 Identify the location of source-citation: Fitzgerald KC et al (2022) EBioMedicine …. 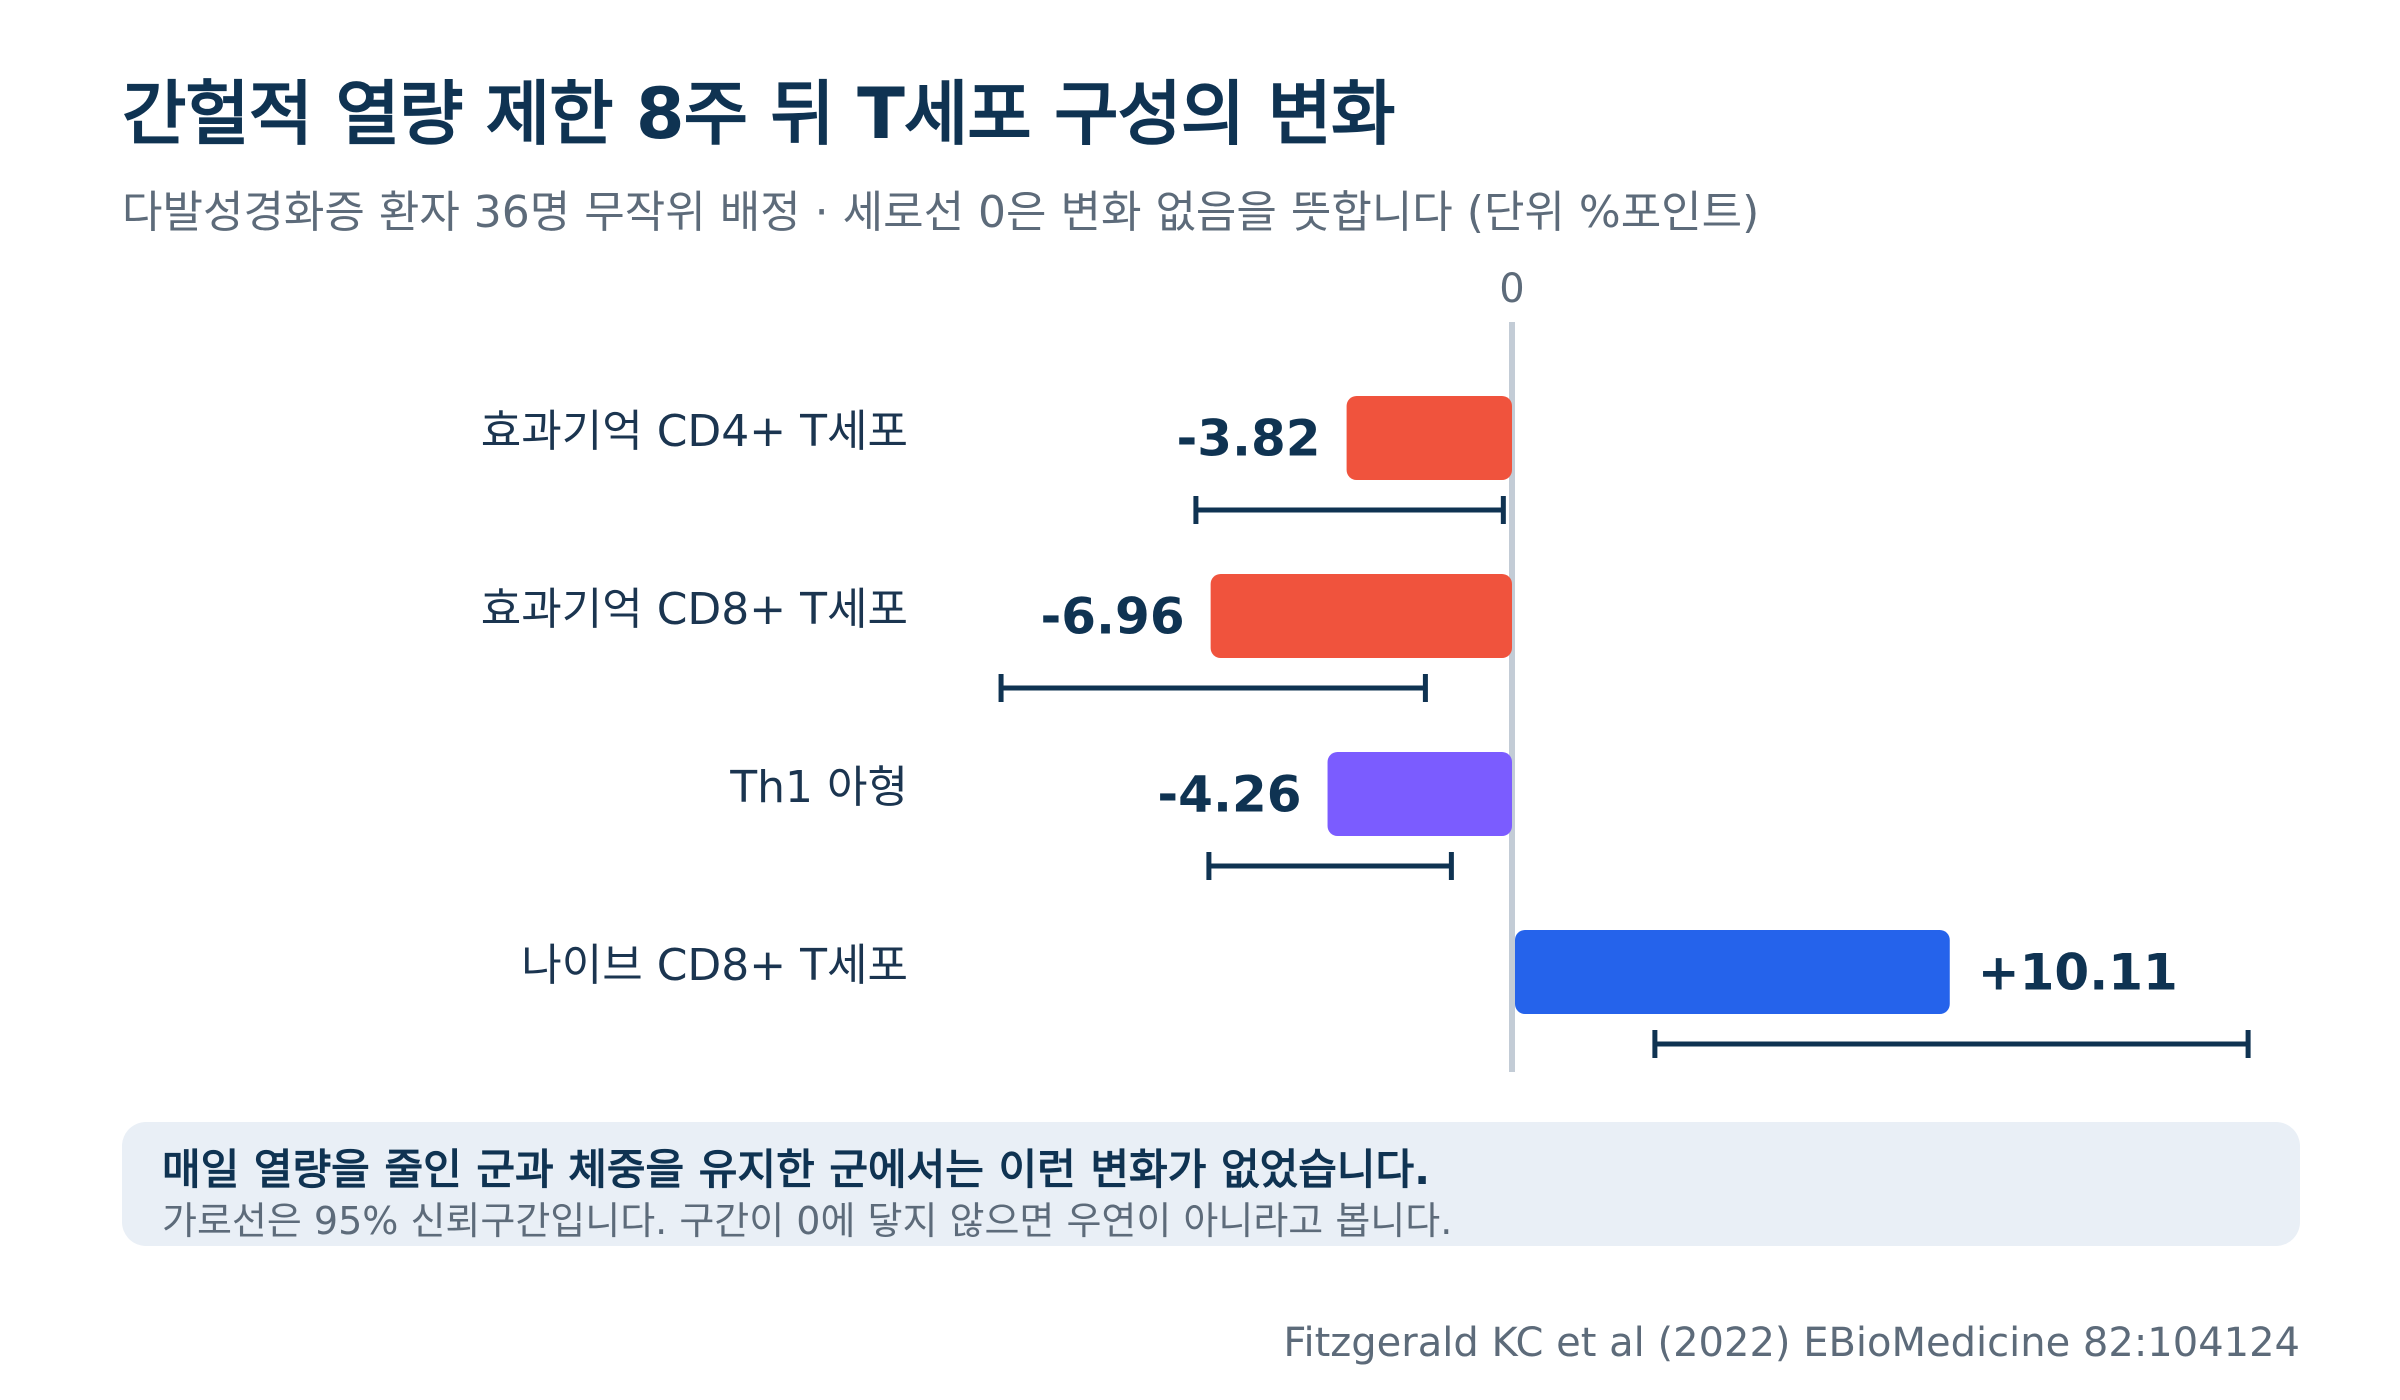
(1791, 1343).